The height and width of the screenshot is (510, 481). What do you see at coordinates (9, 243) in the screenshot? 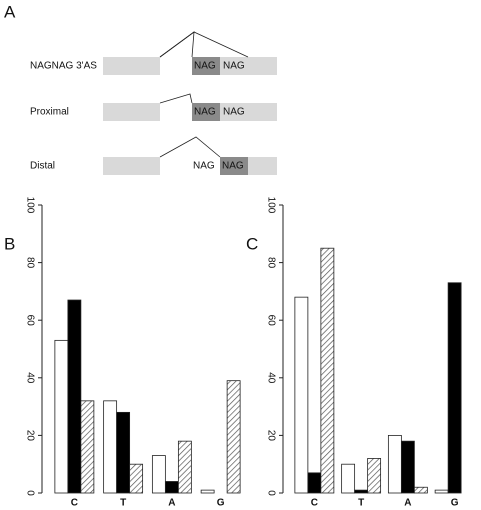
I see `panel-label: B` at bounding box center [9, 243].